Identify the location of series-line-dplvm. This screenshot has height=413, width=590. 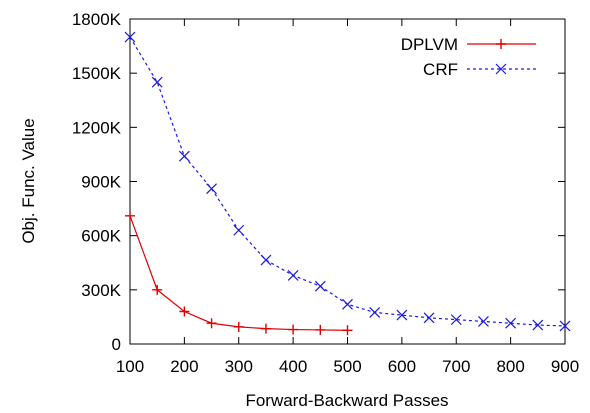
(238, 273).